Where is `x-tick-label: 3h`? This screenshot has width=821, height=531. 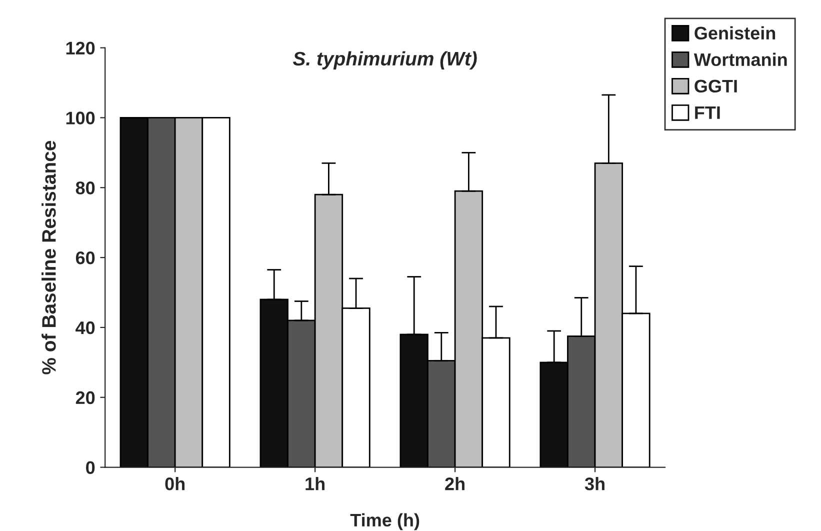 x-tick-label: 3h is located at coordinates (594, 483).